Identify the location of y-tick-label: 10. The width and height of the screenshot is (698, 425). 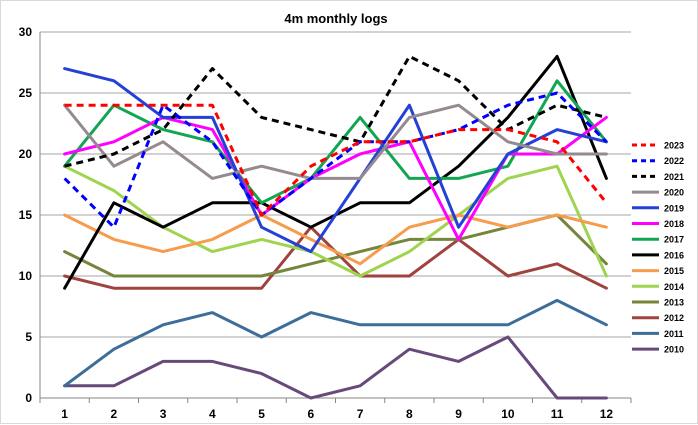
(26, 276).